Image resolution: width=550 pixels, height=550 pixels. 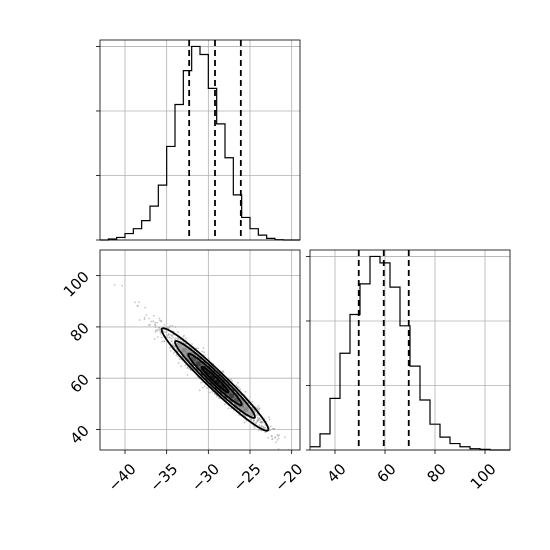 What do you see at coordinates (247, 477) in the screenshot?
I see `x-tick-label: −25` at bounding box center [247, 477].